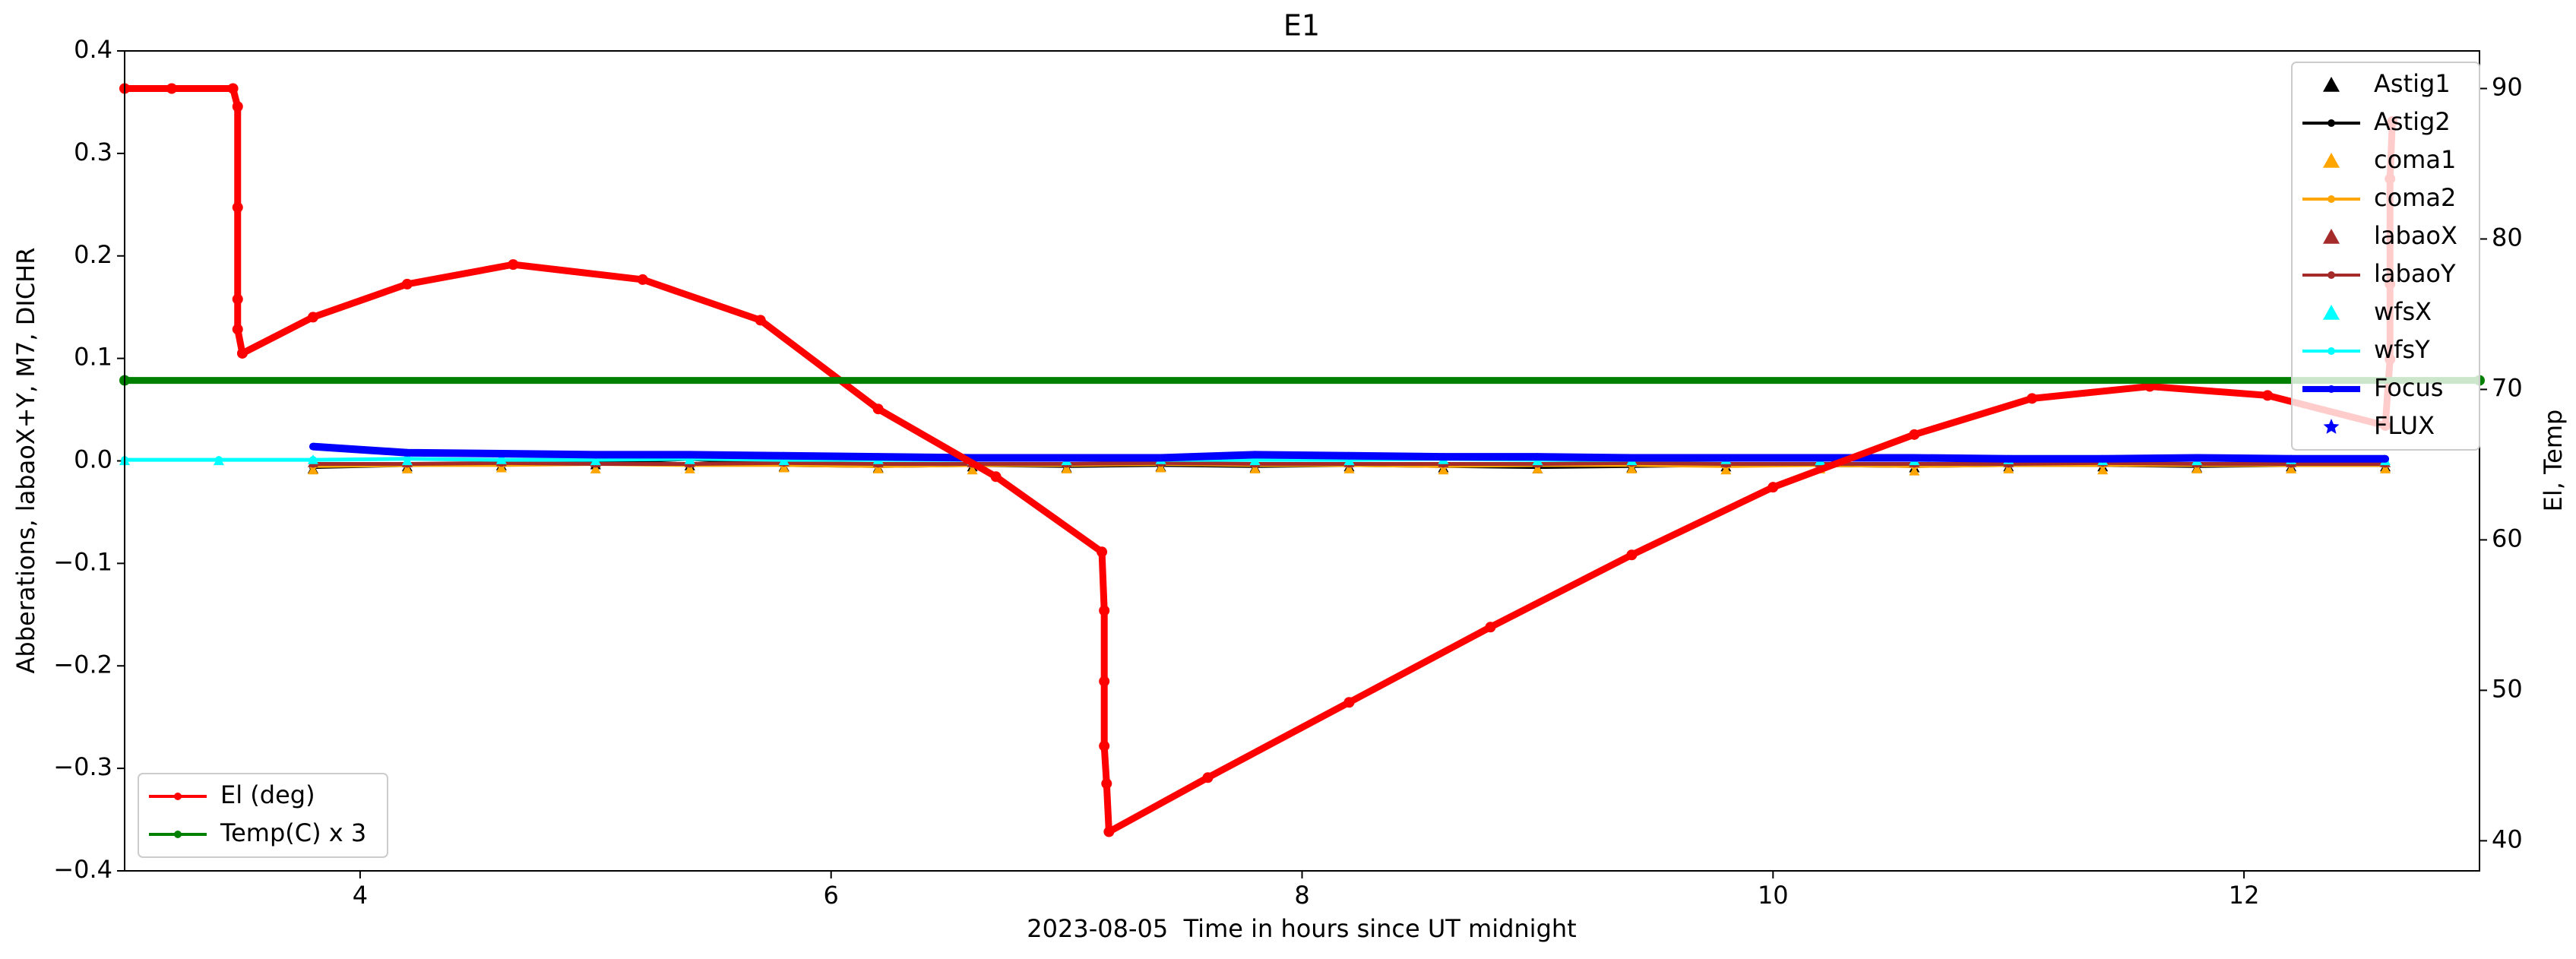 This screenshot has width=2576, height=959. I want to click on y-tick-label: 0.2, so click(93, 254).